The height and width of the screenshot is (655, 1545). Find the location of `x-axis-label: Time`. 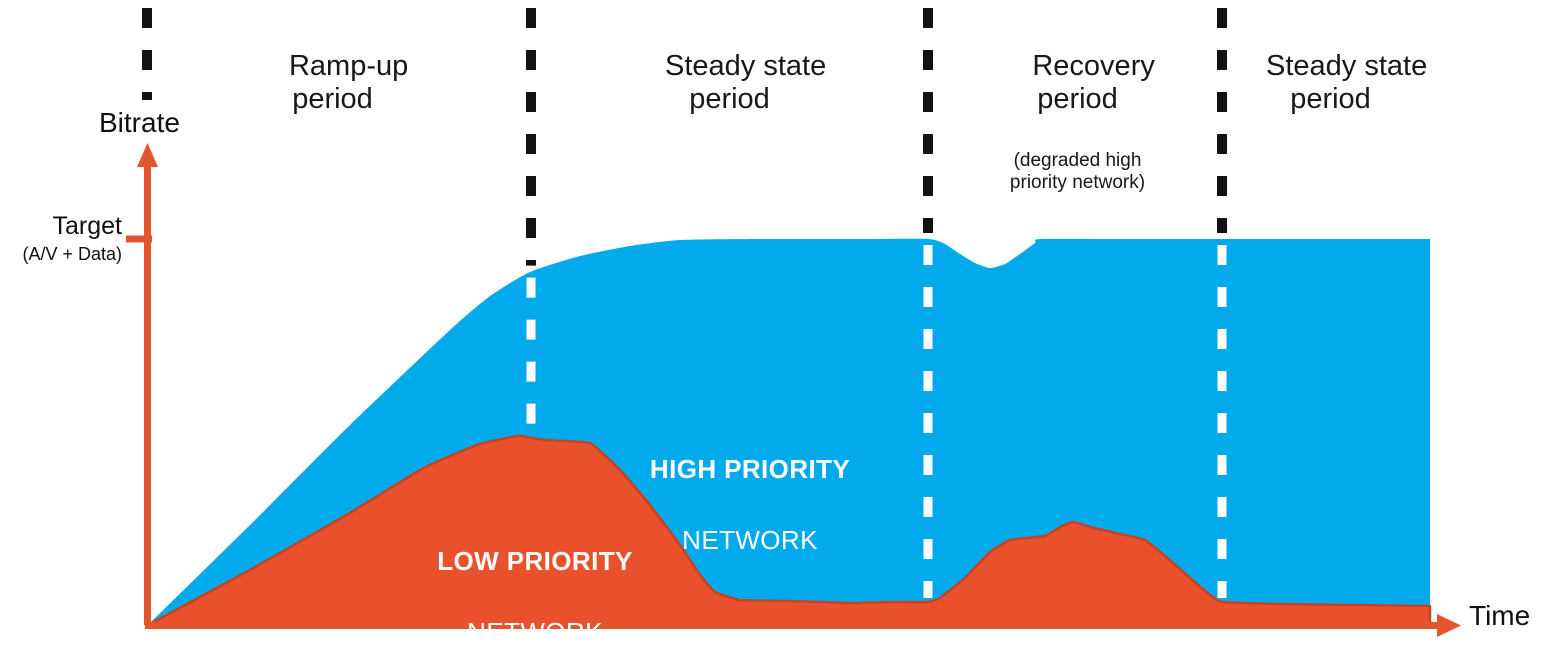

x-axis-label: Time is located at coordinates (1500, 615).